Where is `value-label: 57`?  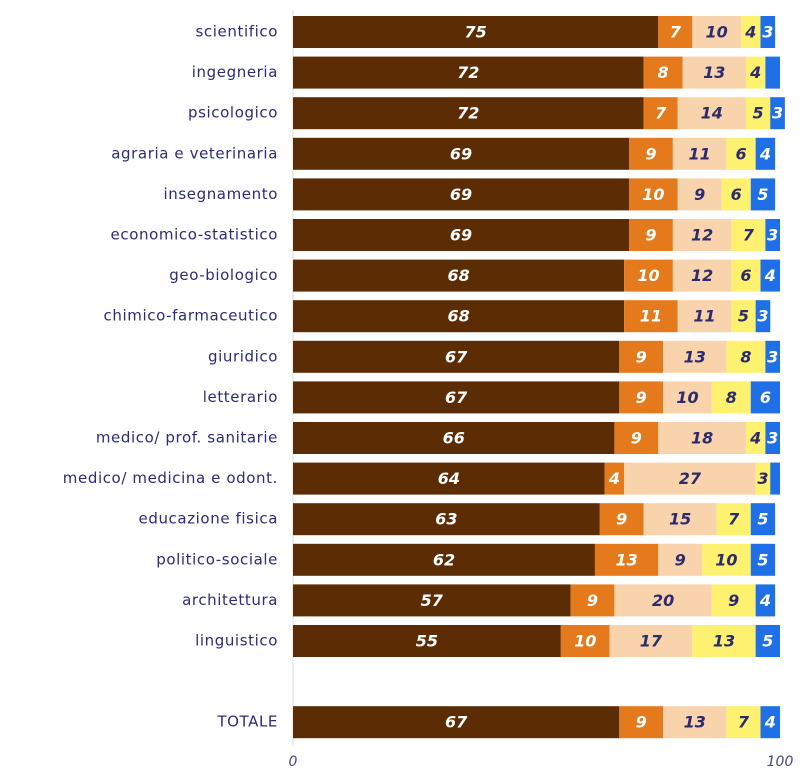 value-label: 57 is located at coordinates (432, 600).